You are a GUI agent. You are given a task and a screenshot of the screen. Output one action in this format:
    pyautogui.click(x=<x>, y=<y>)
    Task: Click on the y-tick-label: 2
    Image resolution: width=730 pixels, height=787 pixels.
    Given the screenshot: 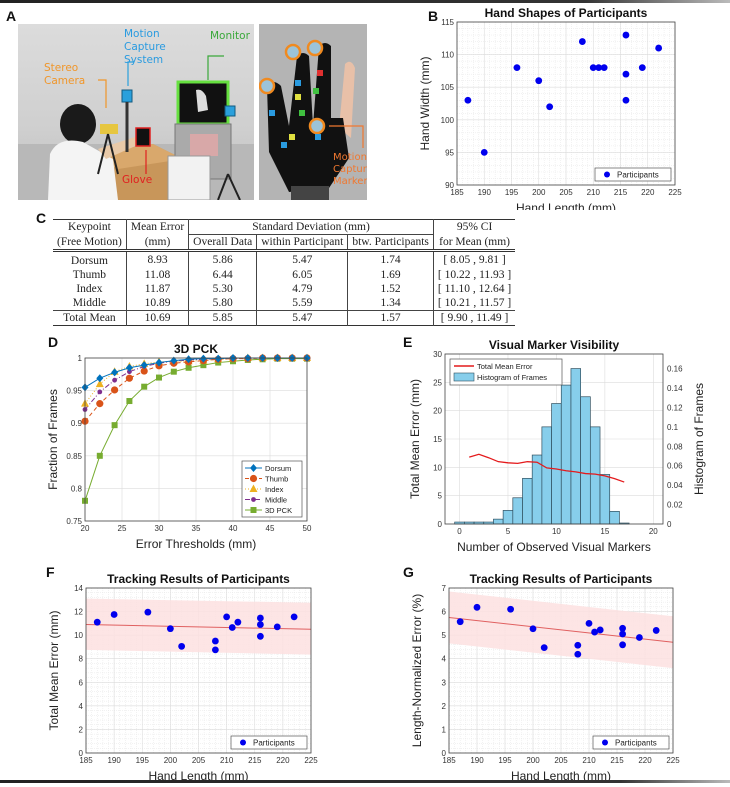 What is the action you would take?
    pyautogui.click(x=81, y=729)
    